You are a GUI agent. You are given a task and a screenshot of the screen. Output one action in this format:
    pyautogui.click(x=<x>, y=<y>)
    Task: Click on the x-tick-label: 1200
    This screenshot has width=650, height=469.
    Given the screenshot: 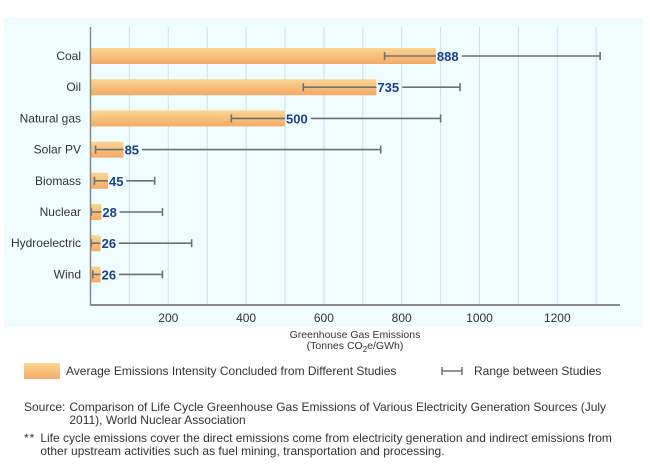 What is the action you would take?
    pyautogui.click(x=557, y=318)
    